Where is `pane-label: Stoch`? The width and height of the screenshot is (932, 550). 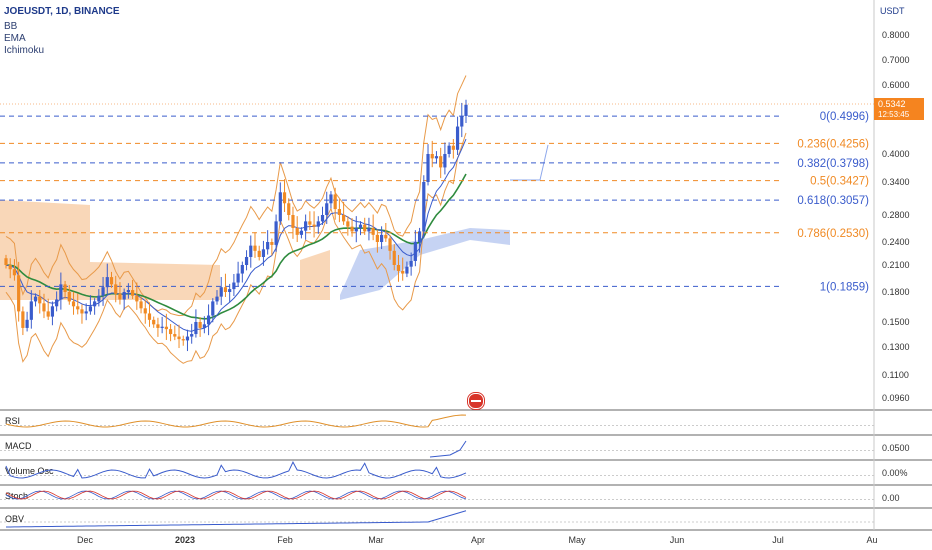 pane-label: Stoch is located at coordinates (16, 496).